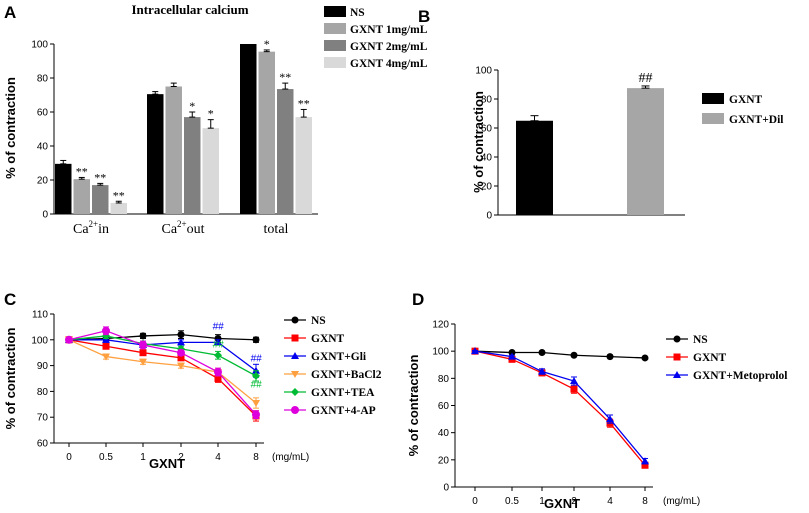  I want to click on d-marker-circle, so click(610, 357).